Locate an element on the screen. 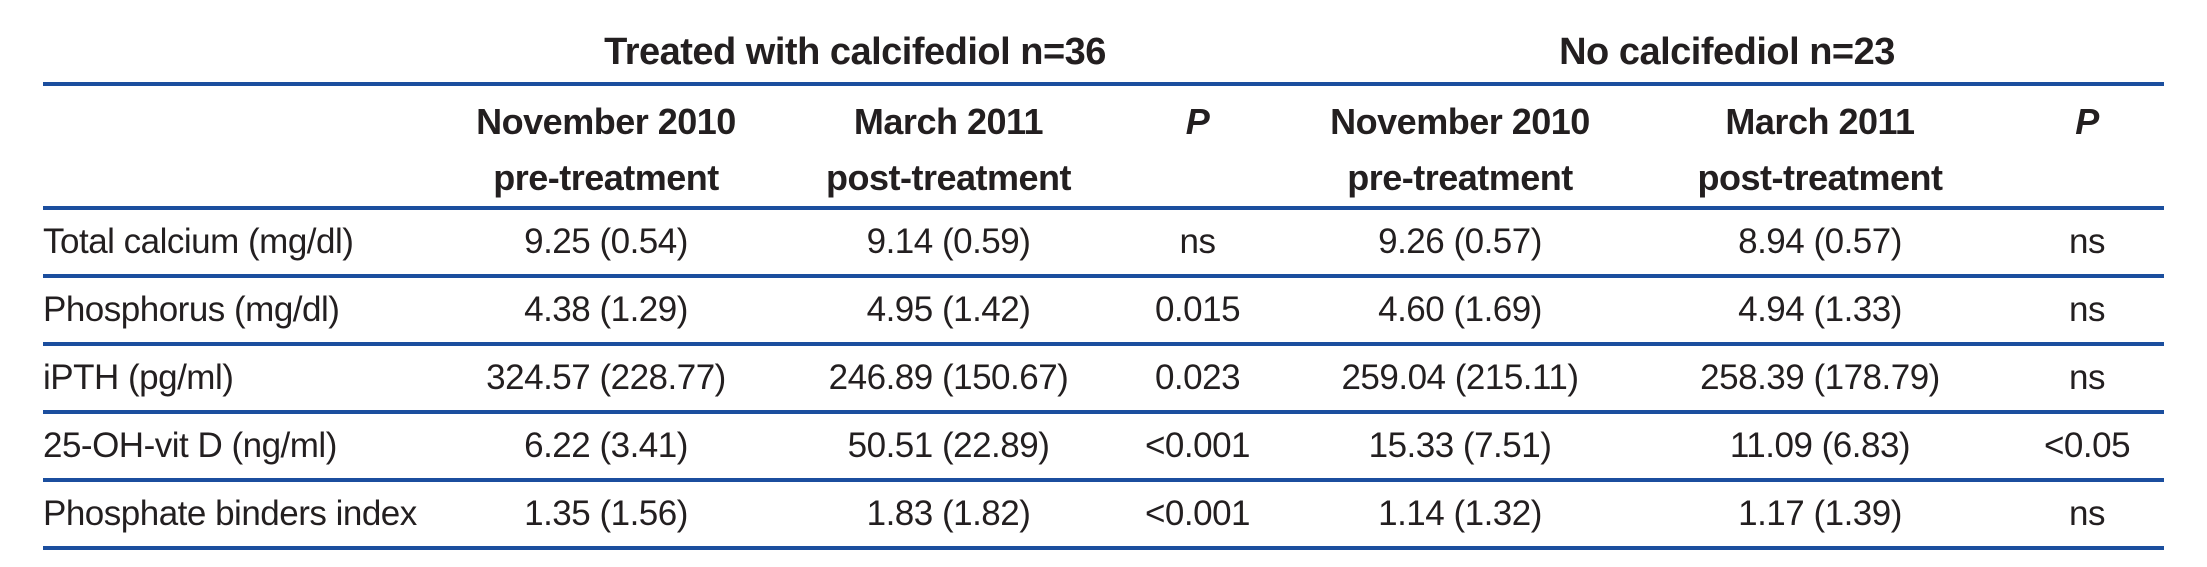 The height and width of the screenshot is (567, 2207). value-cell: 11.09 (6.83) is located at coordinates (1820, 447).